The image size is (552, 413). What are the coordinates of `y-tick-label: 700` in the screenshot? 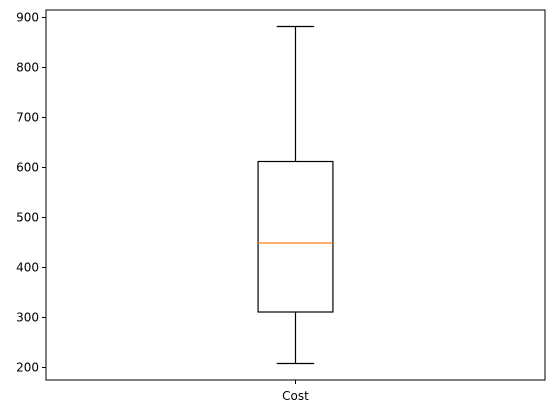 It's located at (27, 118).